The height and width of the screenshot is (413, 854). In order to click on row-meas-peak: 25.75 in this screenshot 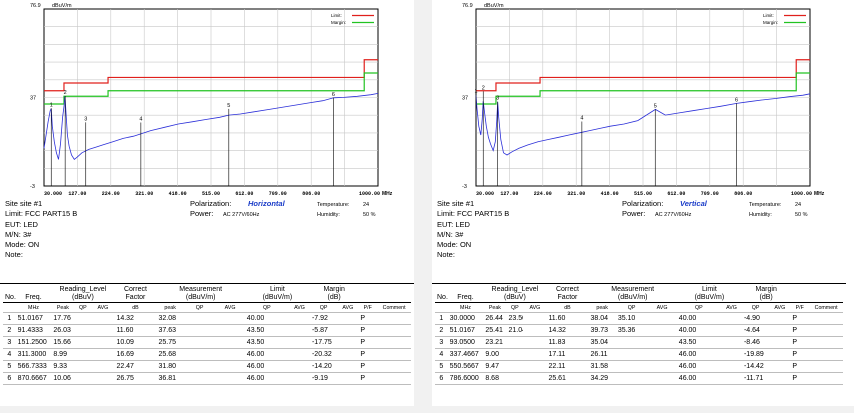, I will do `click(170, 342)`.